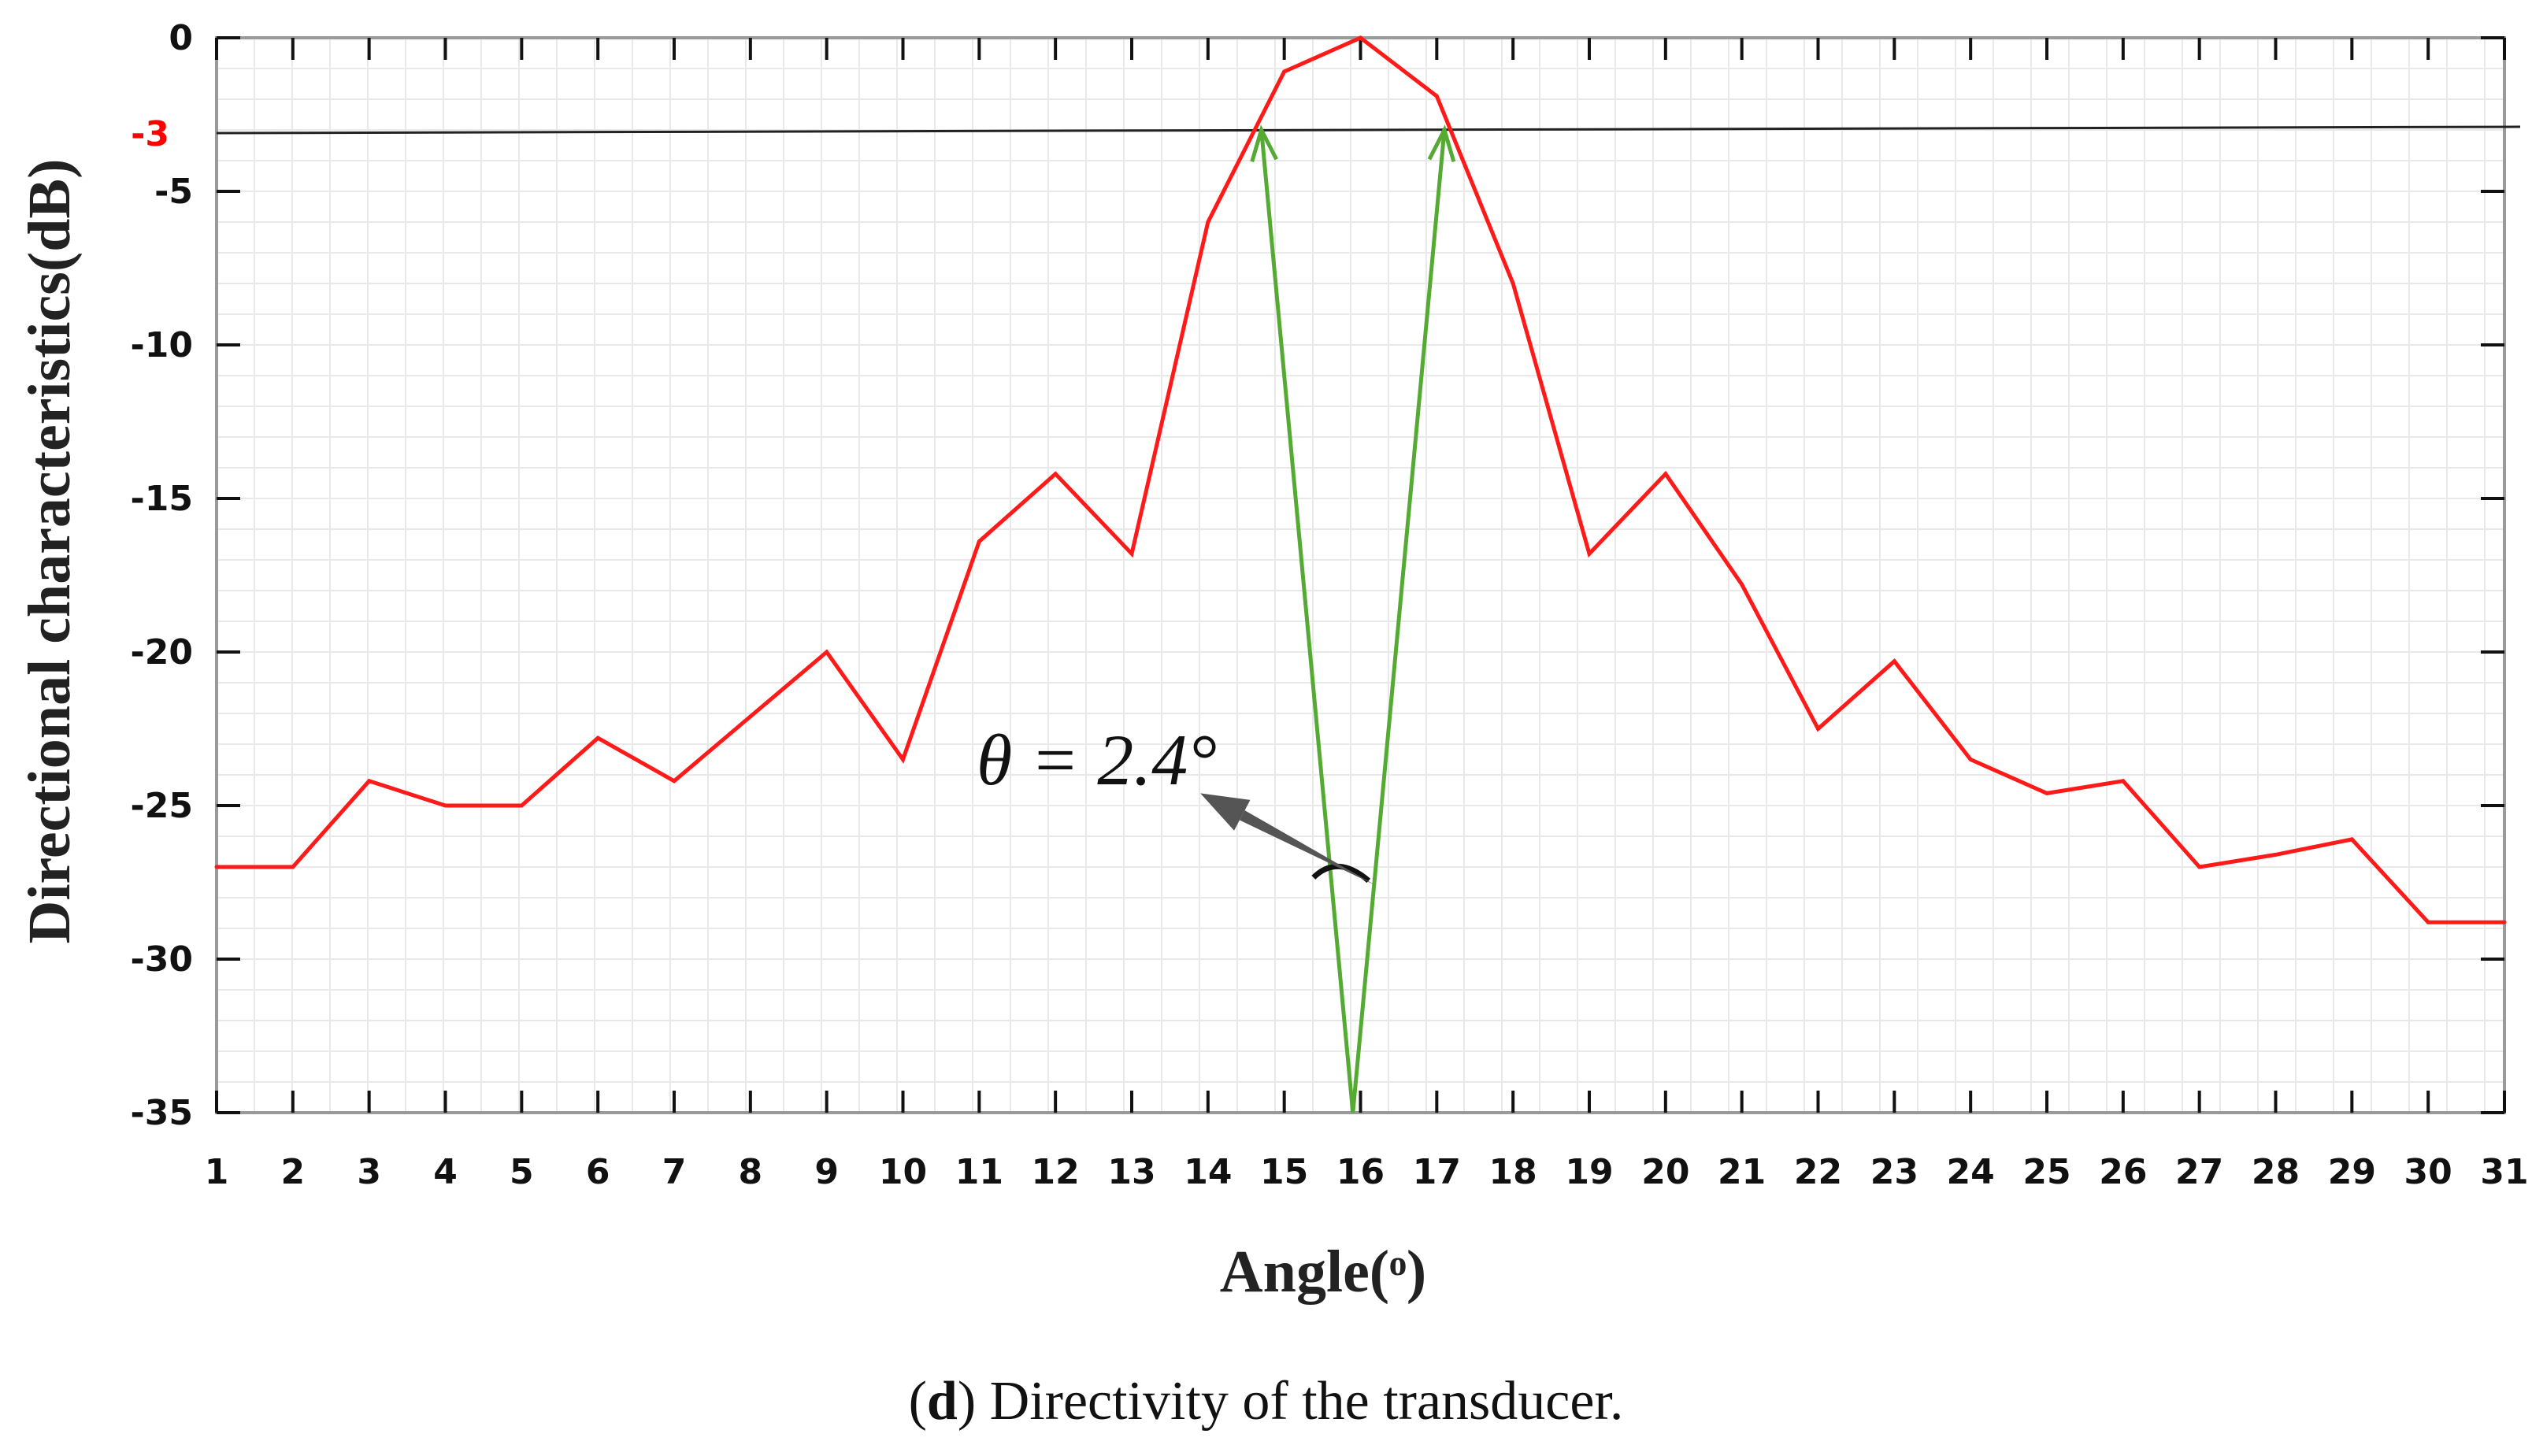 The width and height of the screenshot is (2532, 1456). I want to click on y-tick-label: -20, so click(162, 652).